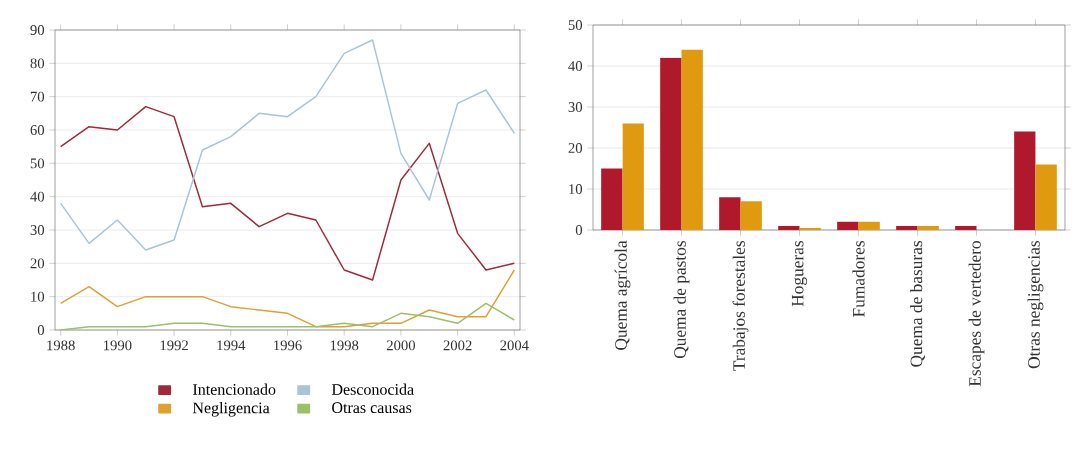 This screenshot has width=1075, height=451. I want to click on x-tick-label: 1992, so click(174, 345).